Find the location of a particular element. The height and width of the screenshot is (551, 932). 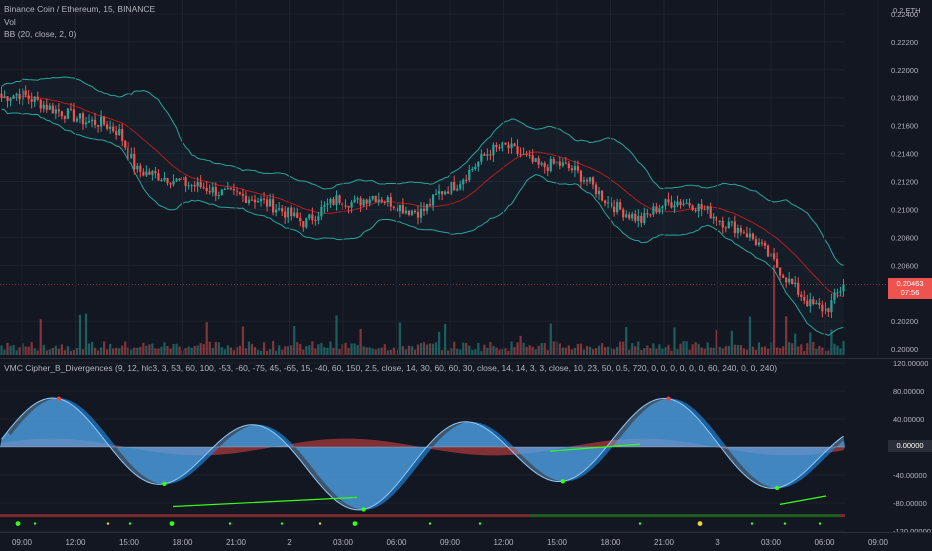

volume-legend: Vol is located at coordinates (10, 22).